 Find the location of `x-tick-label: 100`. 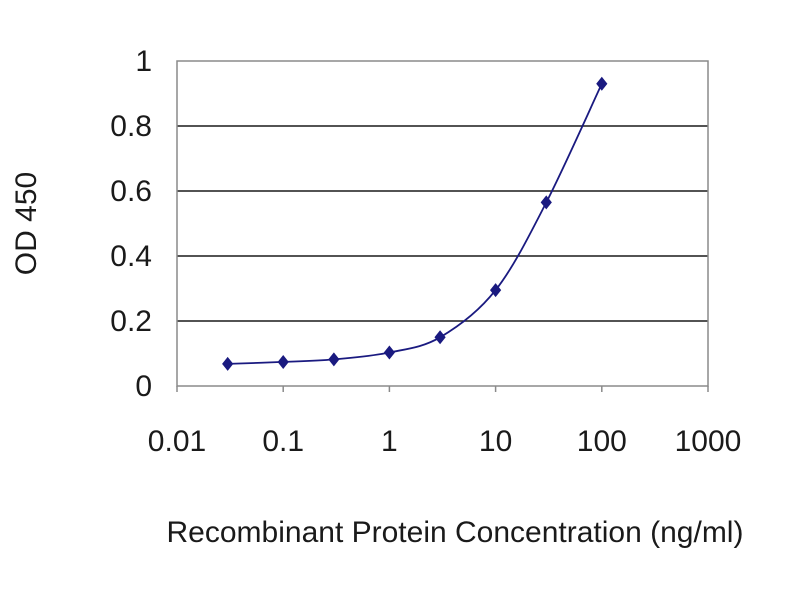

x-tick-label: 100 is located at coordinates (602, 441).